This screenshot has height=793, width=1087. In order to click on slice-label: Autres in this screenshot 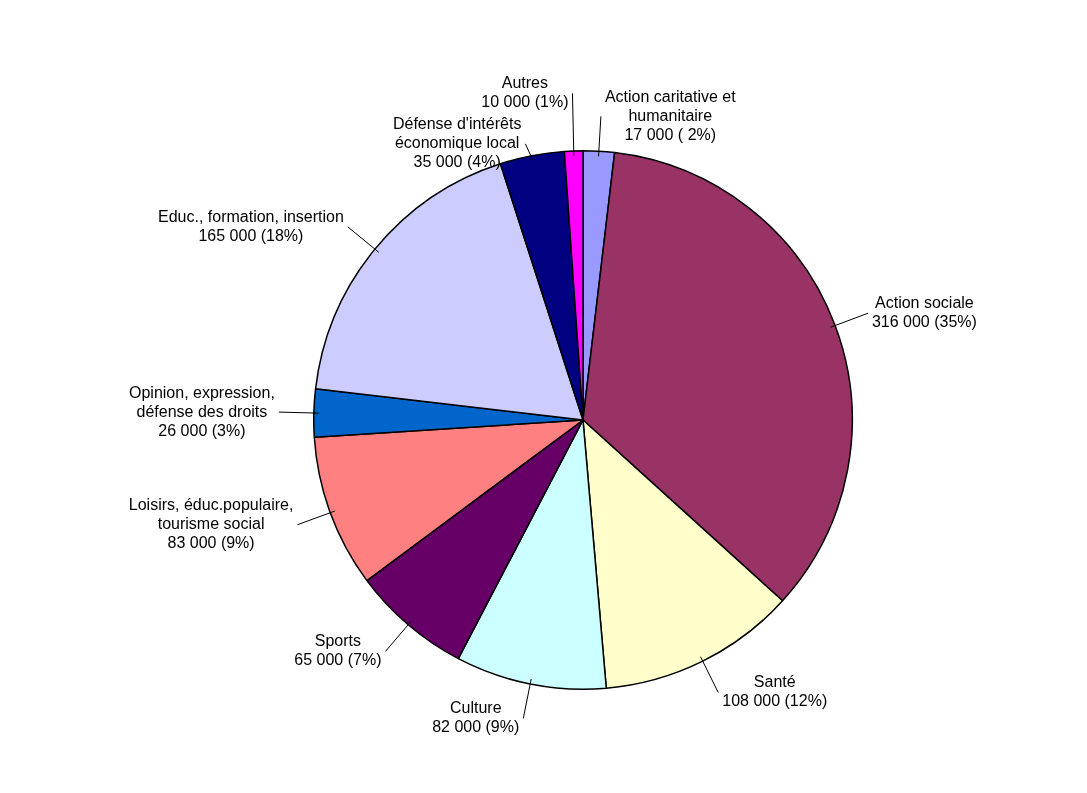, I will do `click(525, 83)`.